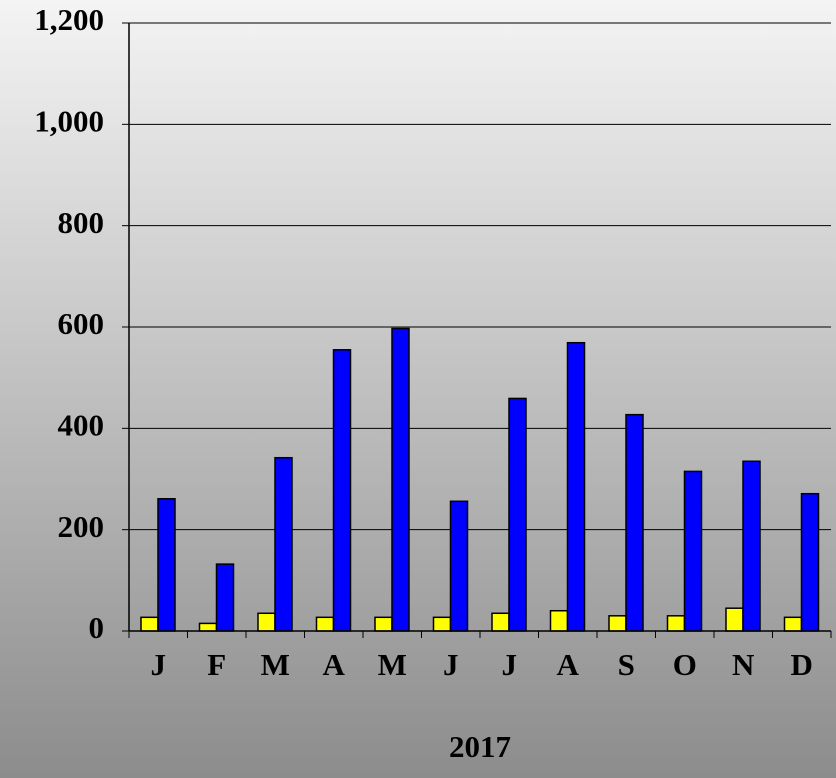  Describe the element at coordinates (480, 746) in the screenshot. I see `x-axis-label: 2017` at that location.